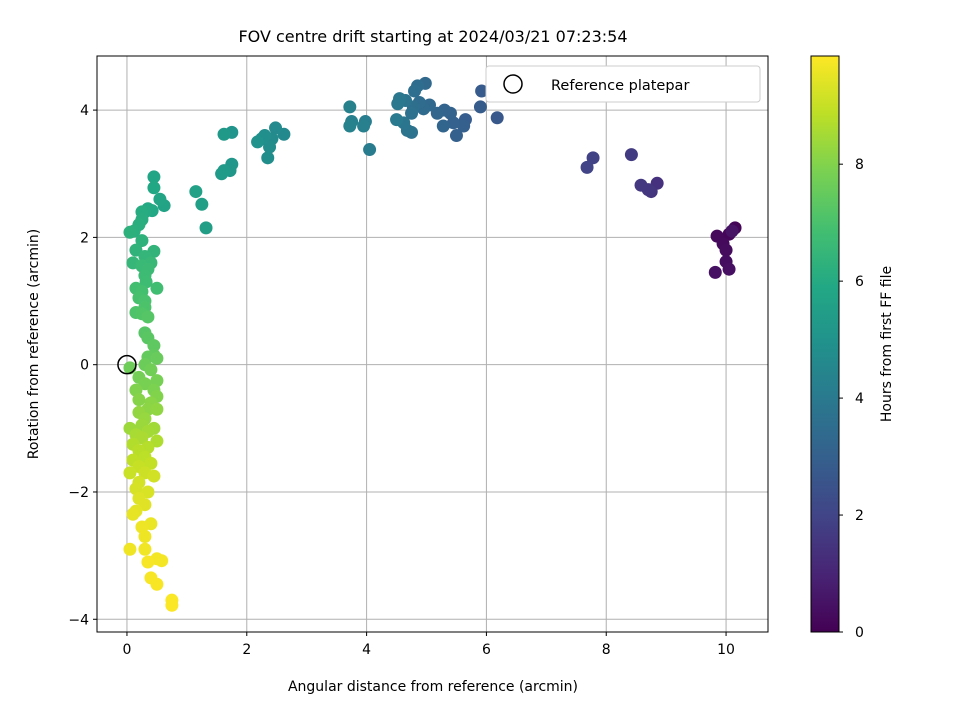 Image resolution: width=960 pixels, height=720 pixels. Describe the element at coordinates (887, 344) in the screenshot. I see `colorbar-label: Hours from first FF file` at that location.